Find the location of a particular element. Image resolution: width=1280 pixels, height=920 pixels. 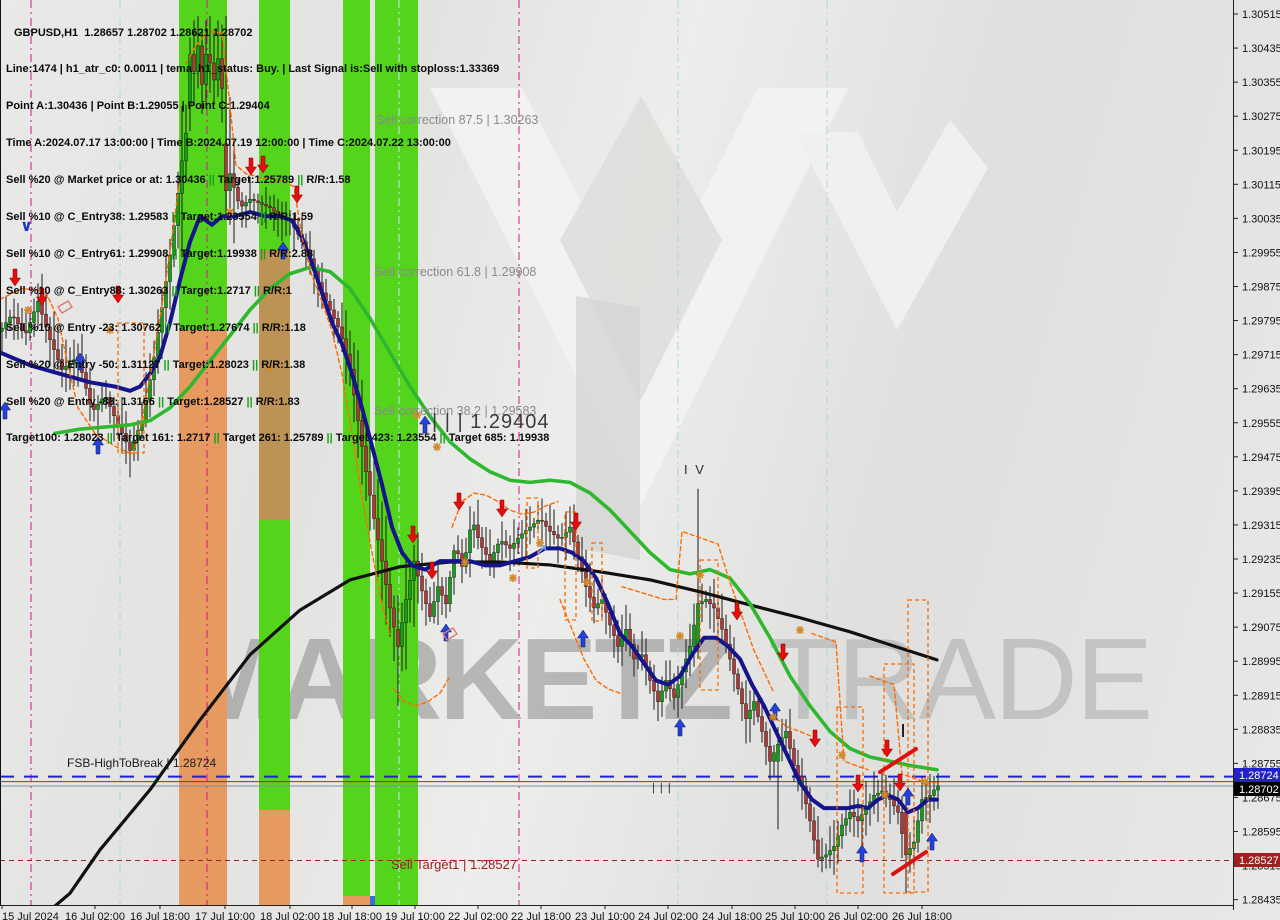

trend-segments-layer is located at coordinates (903, 811).